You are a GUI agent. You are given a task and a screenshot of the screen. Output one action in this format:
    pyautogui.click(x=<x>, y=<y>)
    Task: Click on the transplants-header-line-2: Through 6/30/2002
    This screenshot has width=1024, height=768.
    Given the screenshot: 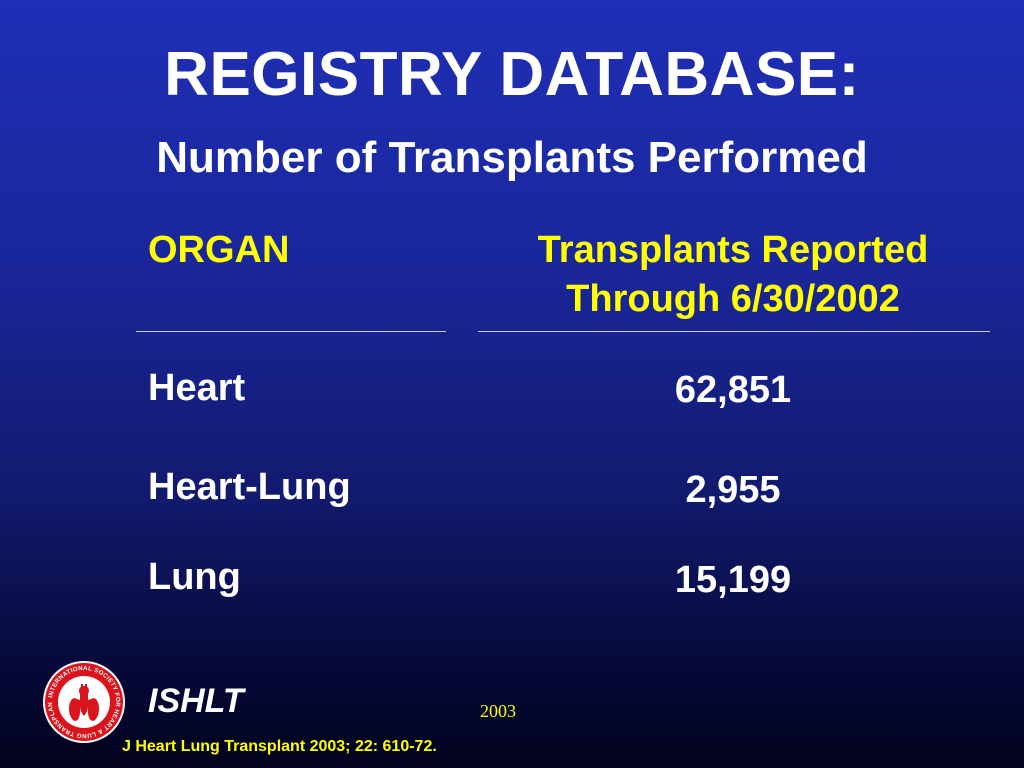 What is the action you would take?
    pyautogui.click(x=733, y=298)
    